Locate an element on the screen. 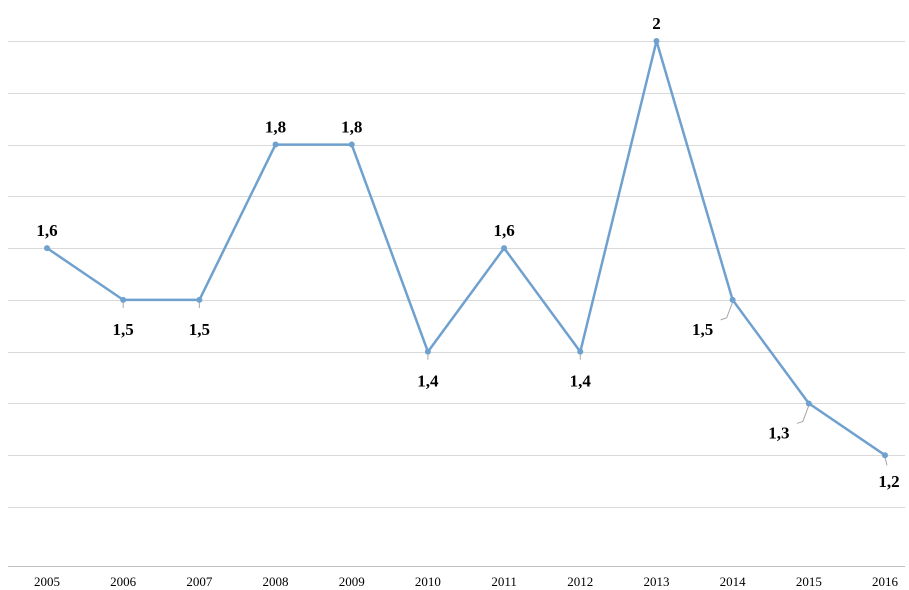 The width and height of the screenshot is (909, 590). data-label: 1,3 is located at coordinates (778, 432).